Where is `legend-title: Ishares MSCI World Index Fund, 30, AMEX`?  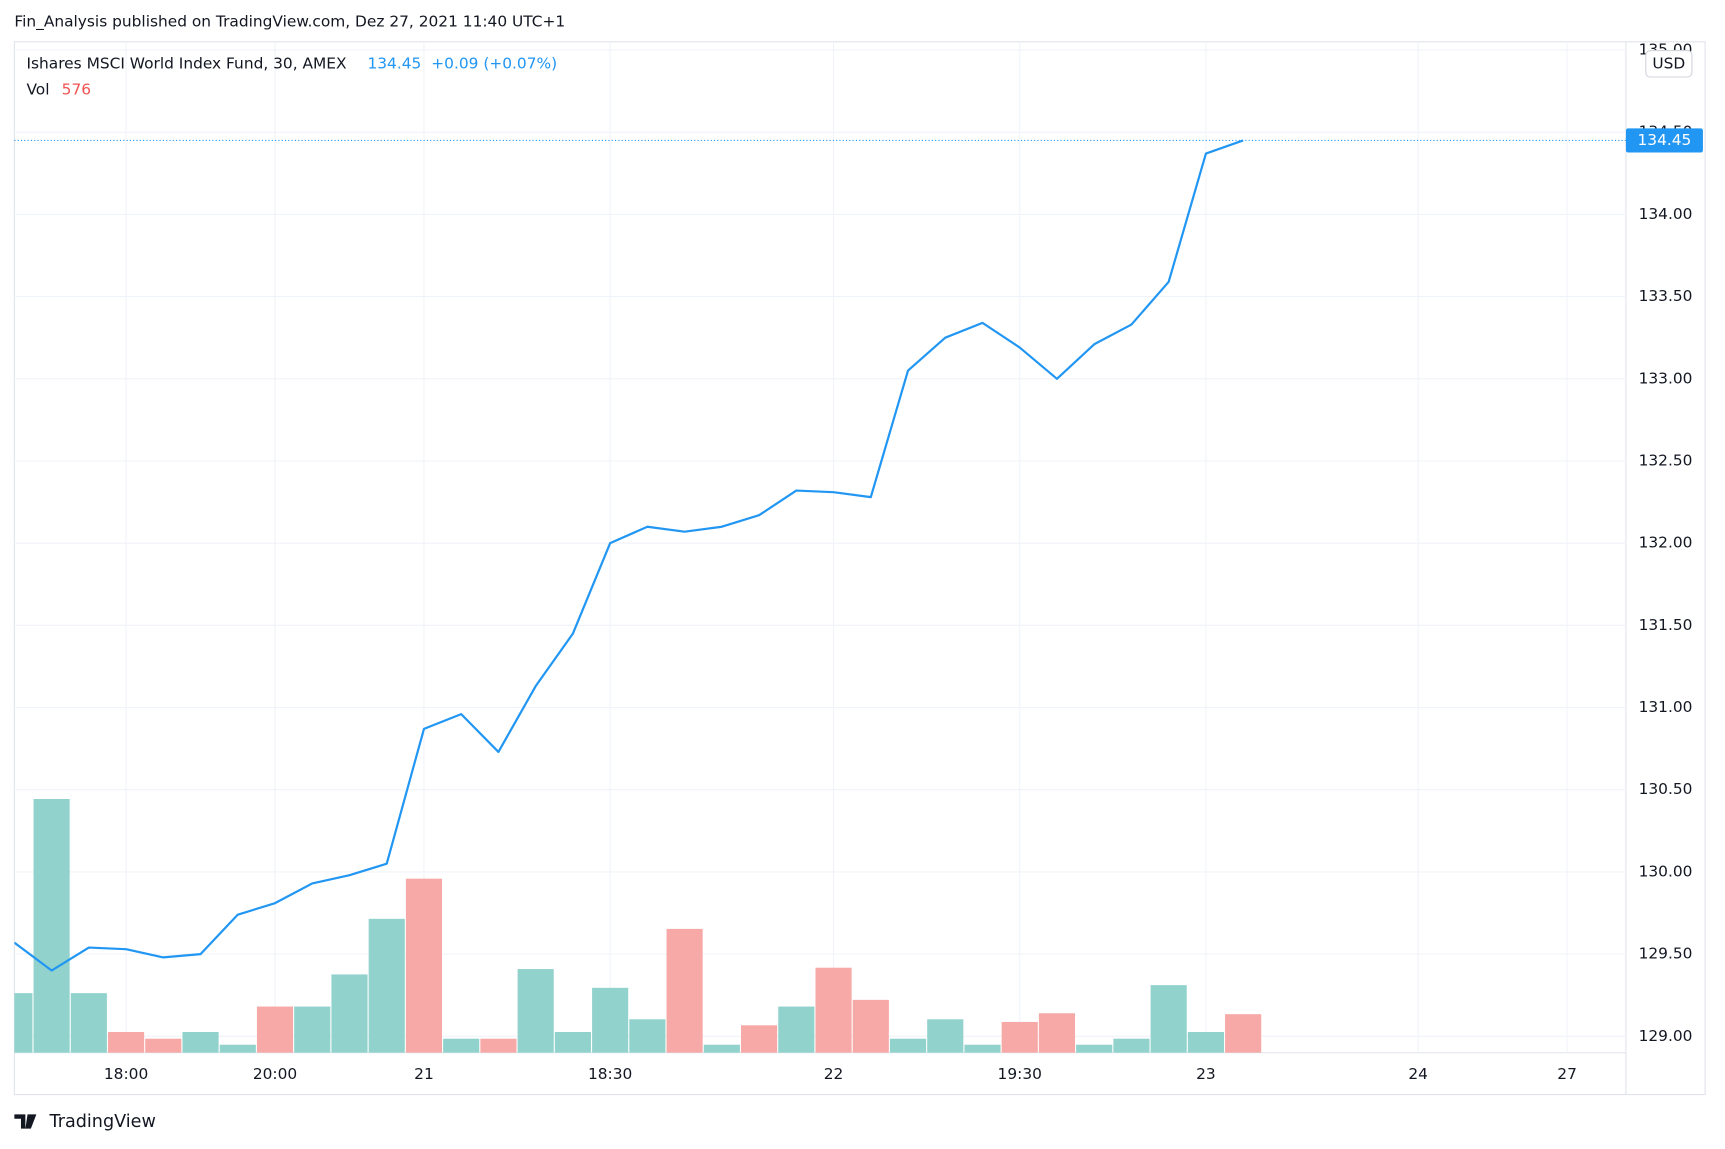 legend-title: Ishares MSCI World Index Fund, 30, AMEX is located at coordinates (186, 63).